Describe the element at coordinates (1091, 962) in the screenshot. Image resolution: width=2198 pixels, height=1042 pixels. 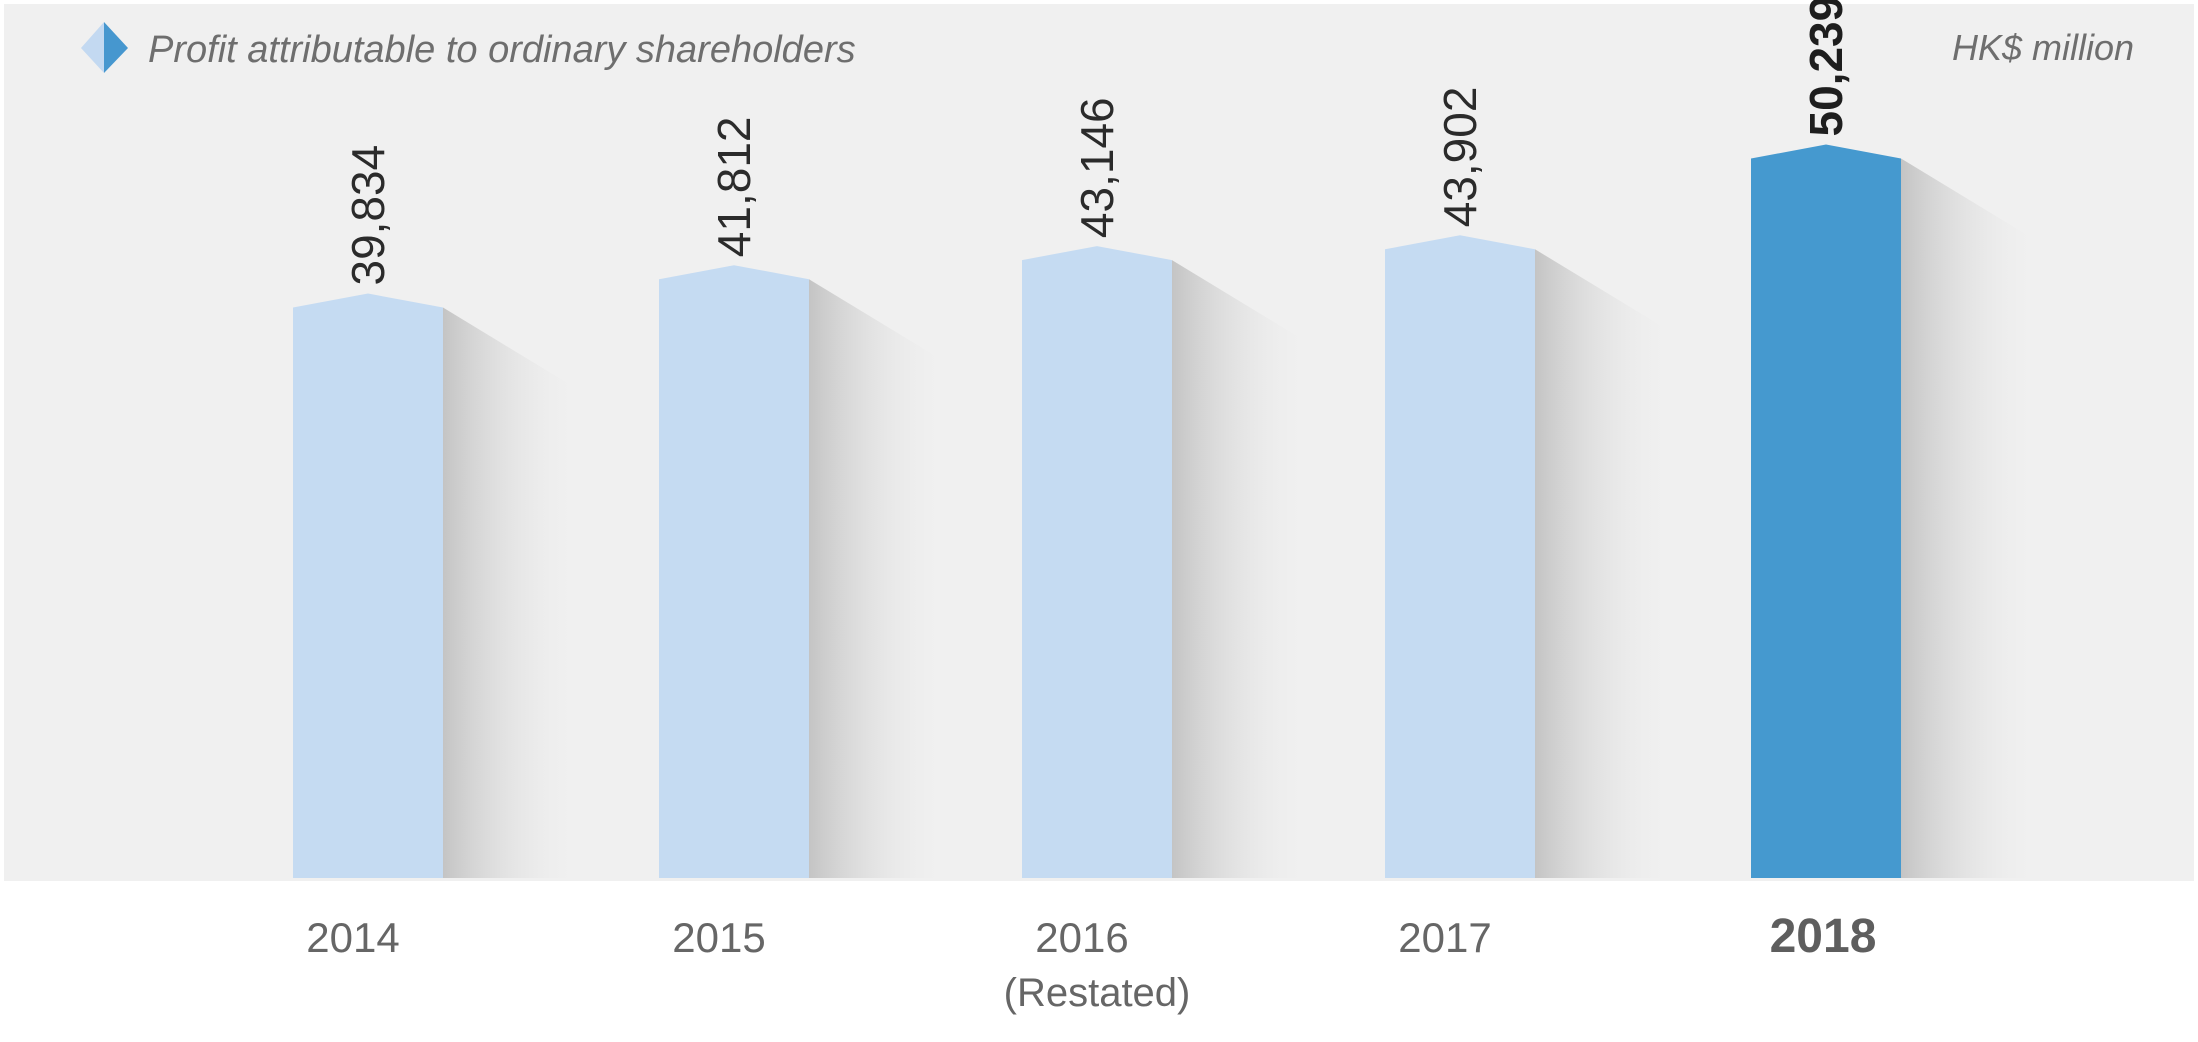
I see `x-axis-labels: 2014 2015 2016 (Restated) 2017 2018` at that location.